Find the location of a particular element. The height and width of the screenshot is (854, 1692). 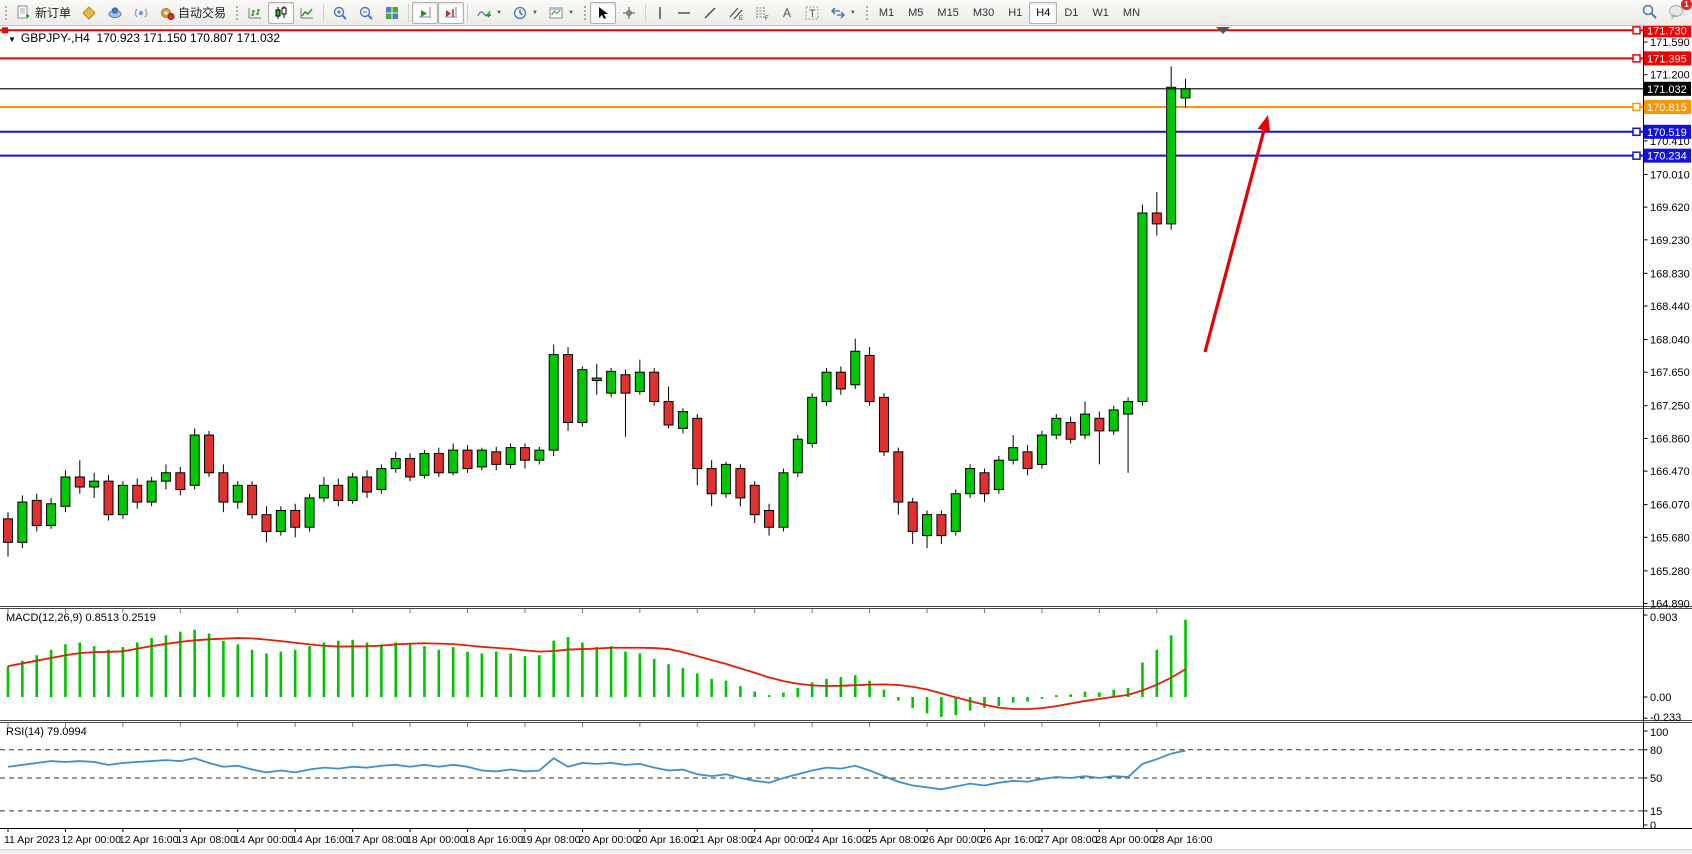

price-tick-label: 171.200 is located at coordinates (1670, 76).